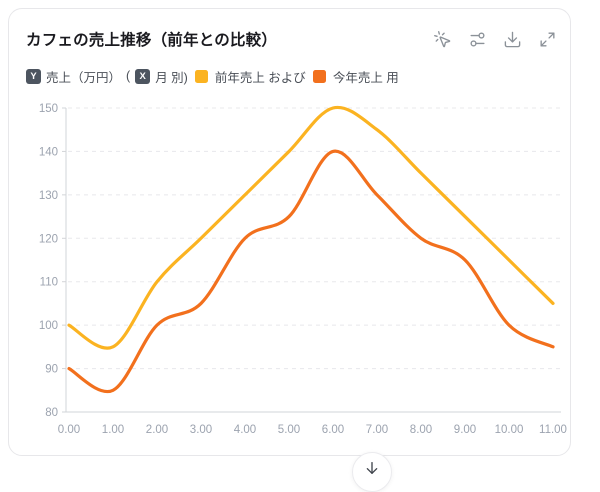 This screenshot has height=492, width=600. What do you see at coordinates (48, 239) in the screenshot?
I see `y-tick-label: 120` at bounding box center [48, 239].